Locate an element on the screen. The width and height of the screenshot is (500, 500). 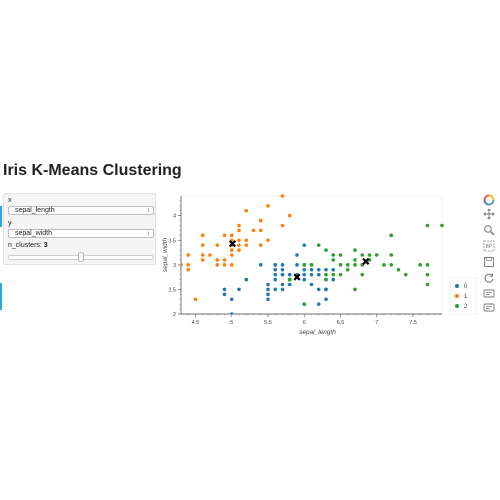
x-tick-label: 7.5 is located at coordinates (413, 323).